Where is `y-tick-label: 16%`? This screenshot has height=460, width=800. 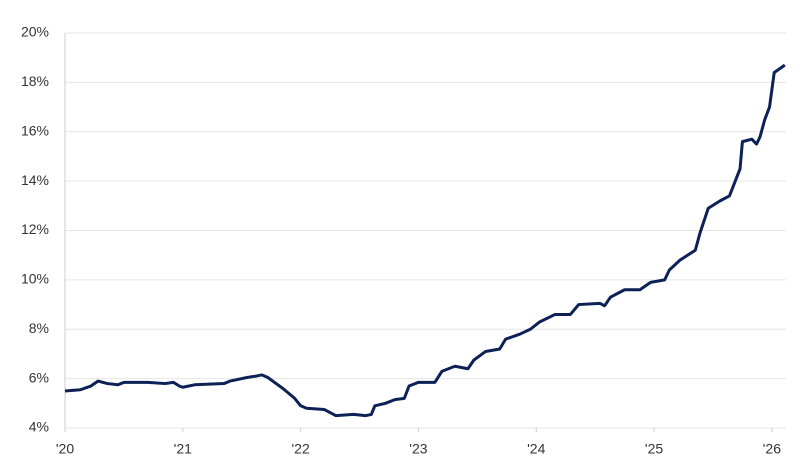
y-tick-label: 16% is located at coordinates (35, 130).